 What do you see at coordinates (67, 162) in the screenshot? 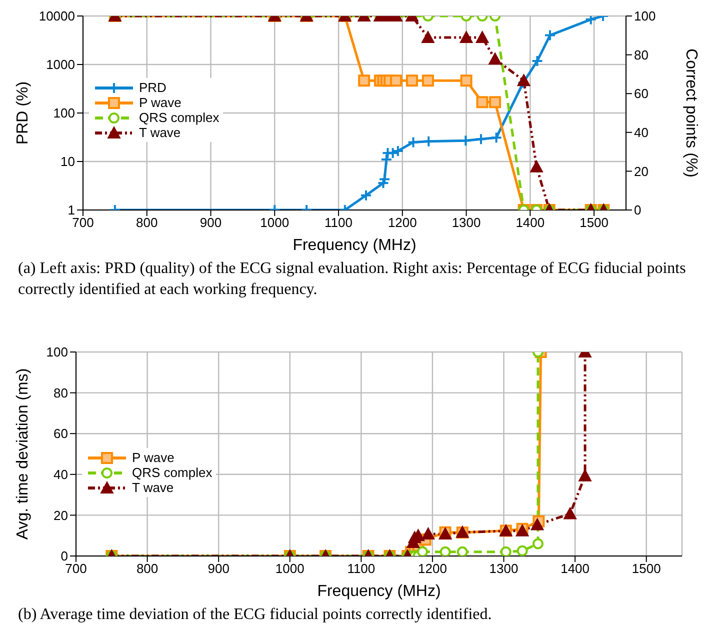
I see `y-tick-label: 10` at bounding box center [67, 162].